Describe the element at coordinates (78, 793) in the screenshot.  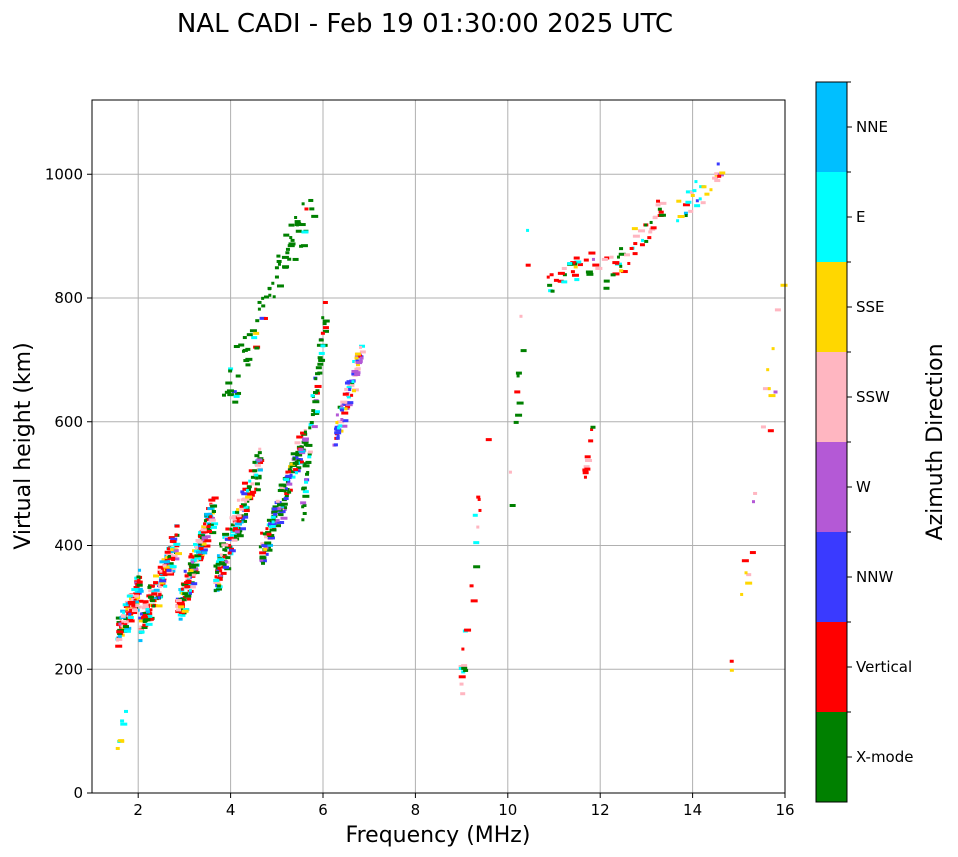
I see `y-tick-label: 0` at that location.